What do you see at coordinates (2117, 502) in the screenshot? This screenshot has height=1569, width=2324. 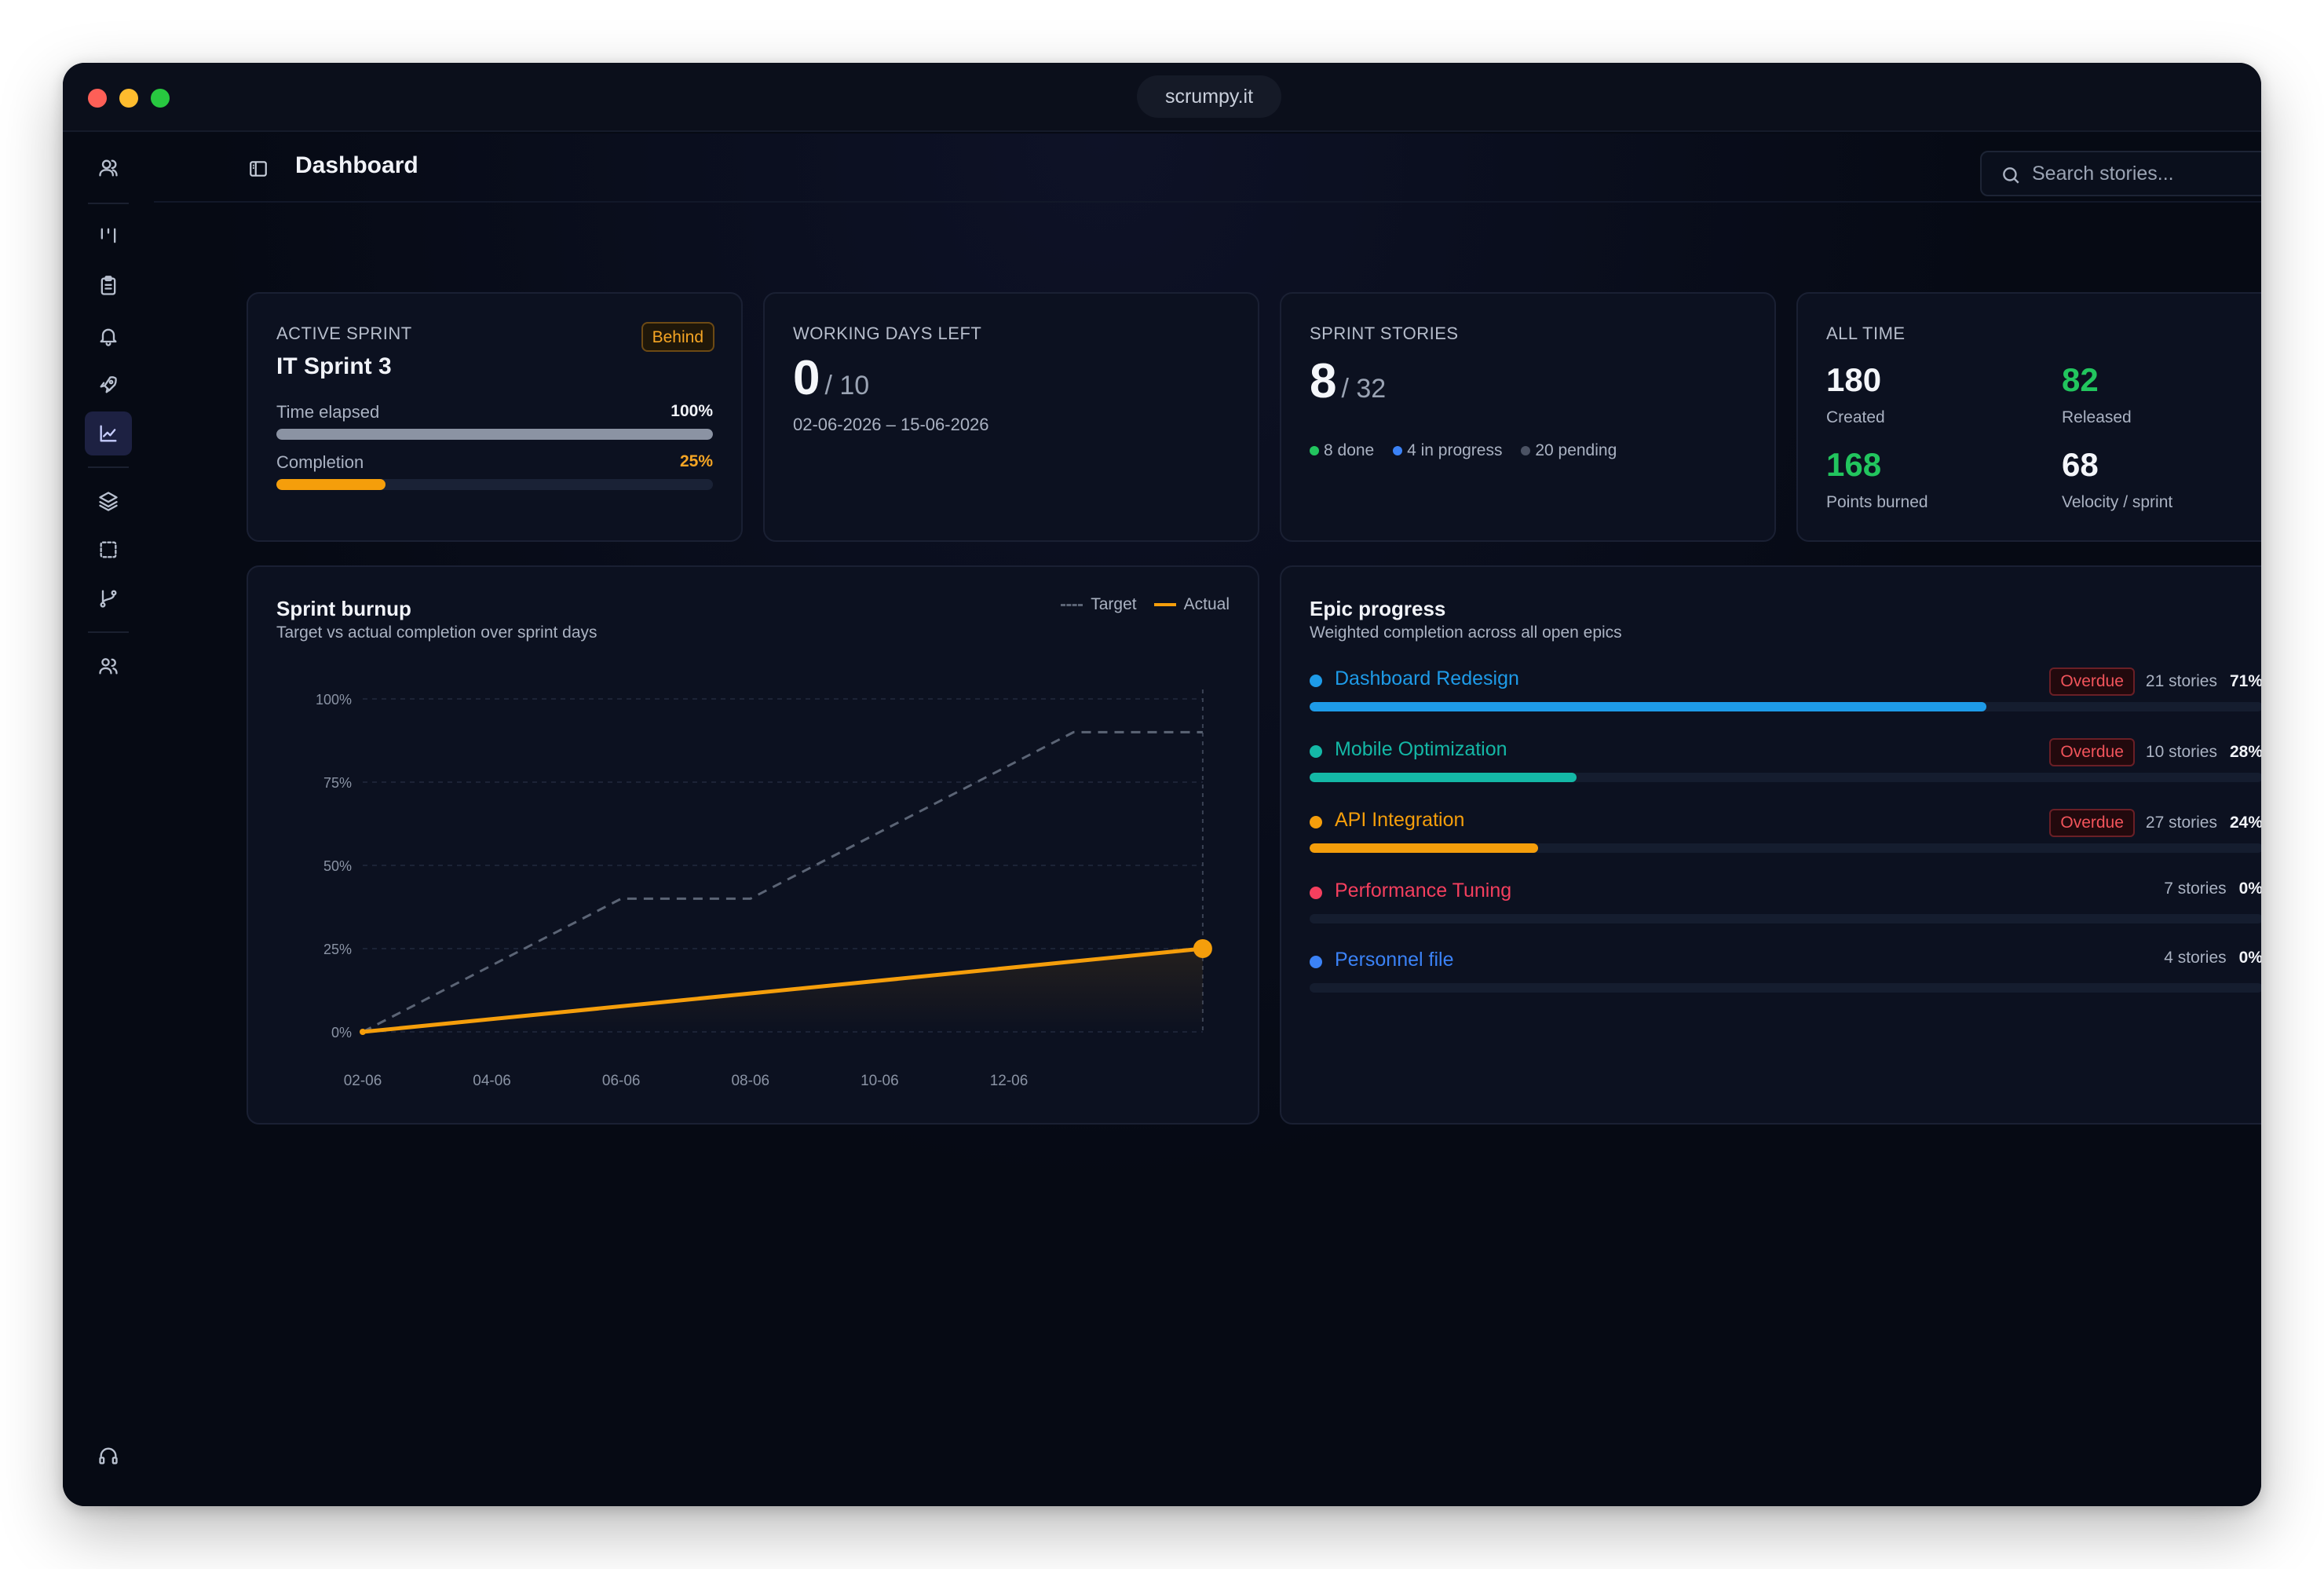 I see `velocity-label: Velocity / sprint` at bounding box center [2117, 502].